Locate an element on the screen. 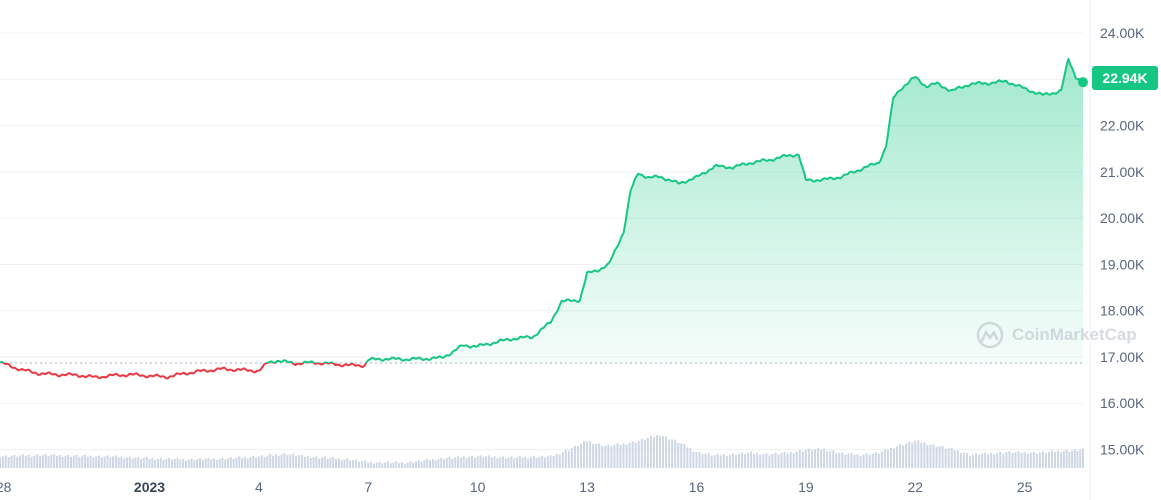 Image resolution: width=1161 pixels, height=500 pixels. volume-bars is located at coordinates (542, 451).